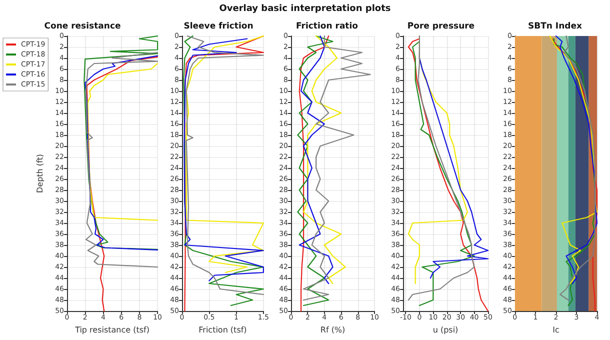 The image size is (610, 340). Describe the element at coordinates (40, 173) in the screenshot. I see `y-axis-title: Depth (ft)` at that location.